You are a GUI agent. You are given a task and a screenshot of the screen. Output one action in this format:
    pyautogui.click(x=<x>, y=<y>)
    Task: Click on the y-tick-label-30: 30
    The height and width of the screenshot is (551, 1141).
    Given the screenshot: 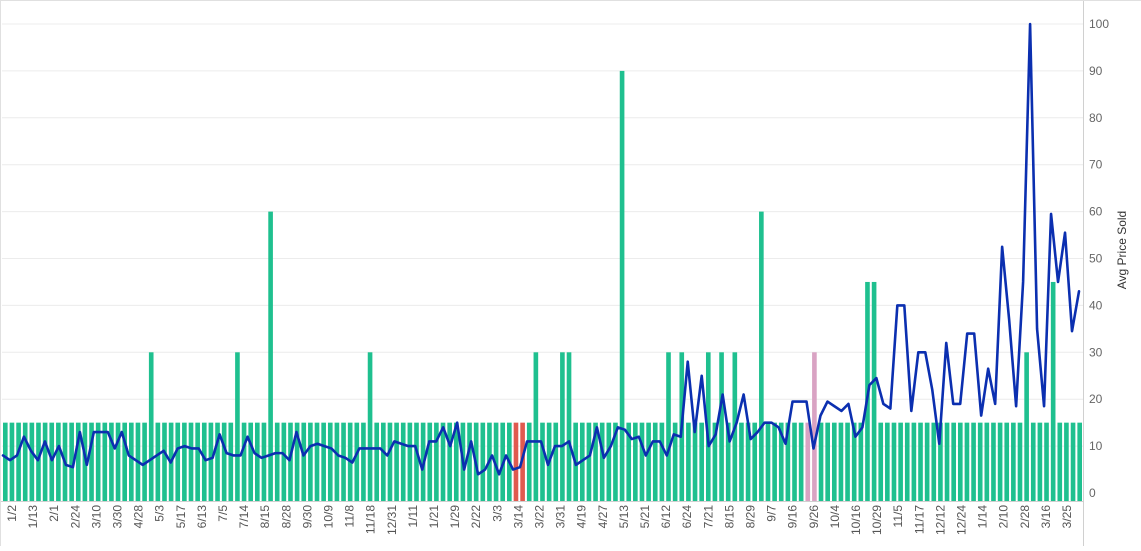 What is the action you would take?
    pyautogui.click(x=1096, y=352)
    